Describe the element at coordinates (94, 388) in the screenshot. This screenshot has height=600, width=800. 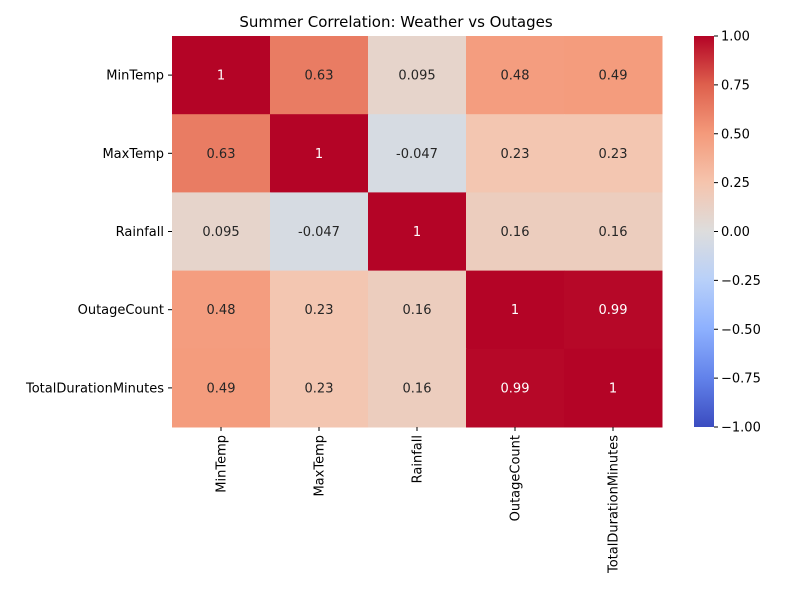
I see `y-tick-label: TotalDurationMinutes` at that location.